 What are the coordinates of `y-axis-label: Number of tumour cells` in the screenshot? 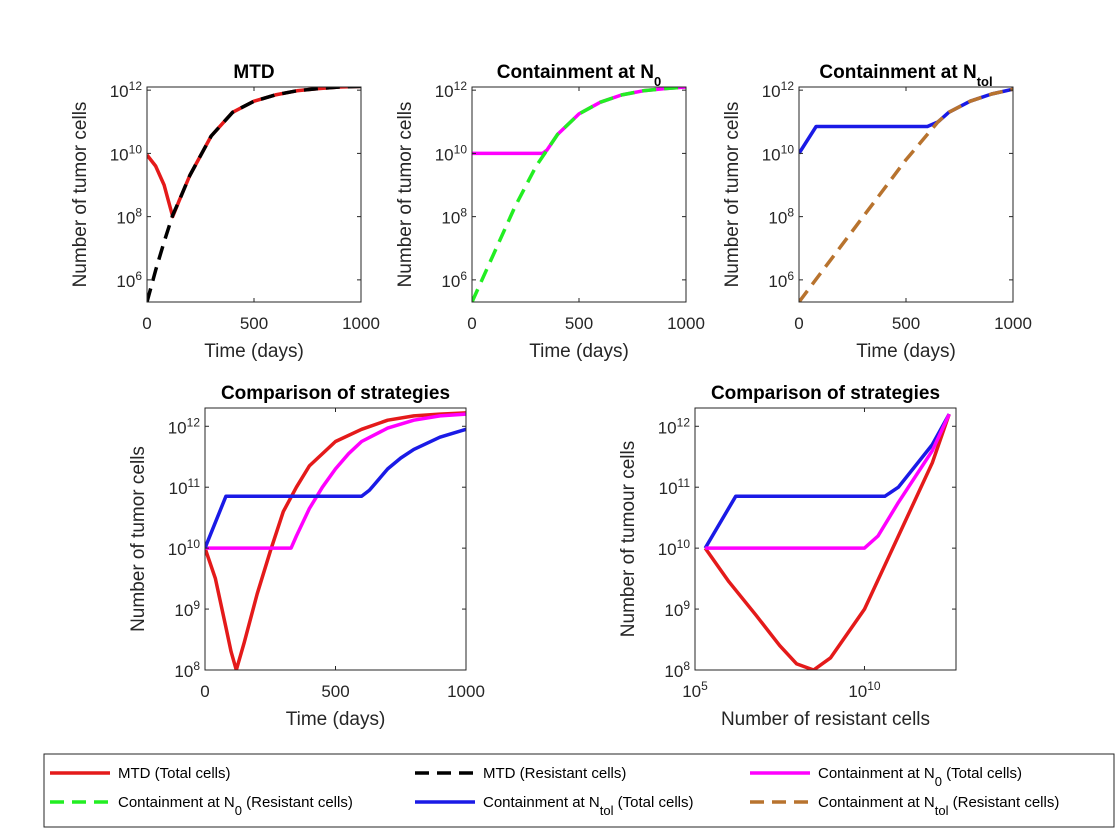 It's located at (628, 539).